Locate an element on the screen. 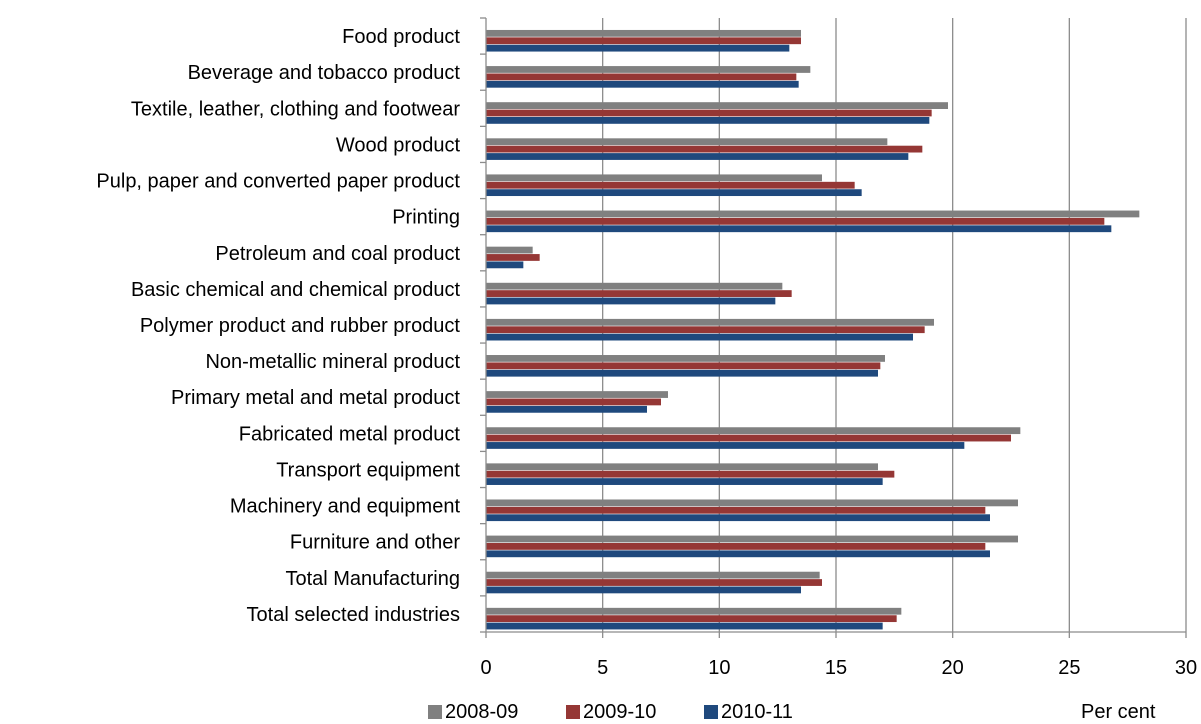 Image resolution: width=1201 pixels, height=724 pixels. legend: 2008-09 2009-10 2010-11 is located at coordinates (610, 712).